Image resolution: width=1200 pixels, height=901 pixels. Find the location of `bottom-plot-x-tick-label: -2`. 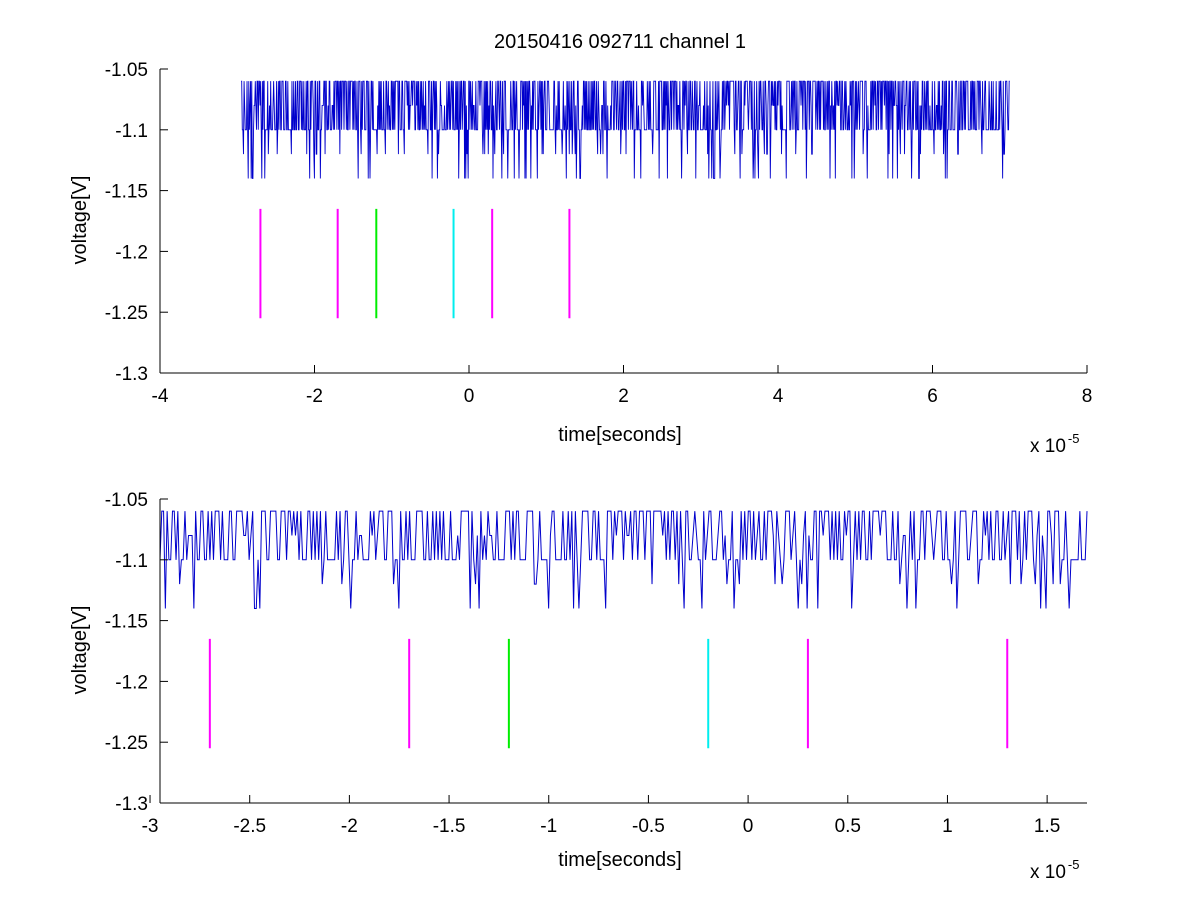

bottom-plot-x-tick-label: -2 is located at coordinates (349, 826).